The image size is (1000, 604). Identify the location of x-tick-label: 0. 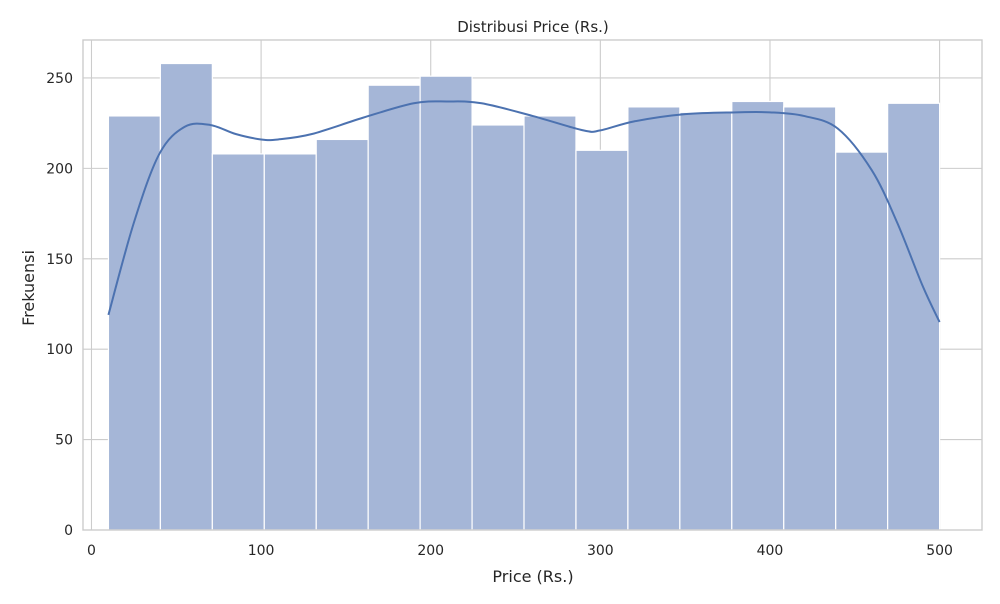
(91, 551).